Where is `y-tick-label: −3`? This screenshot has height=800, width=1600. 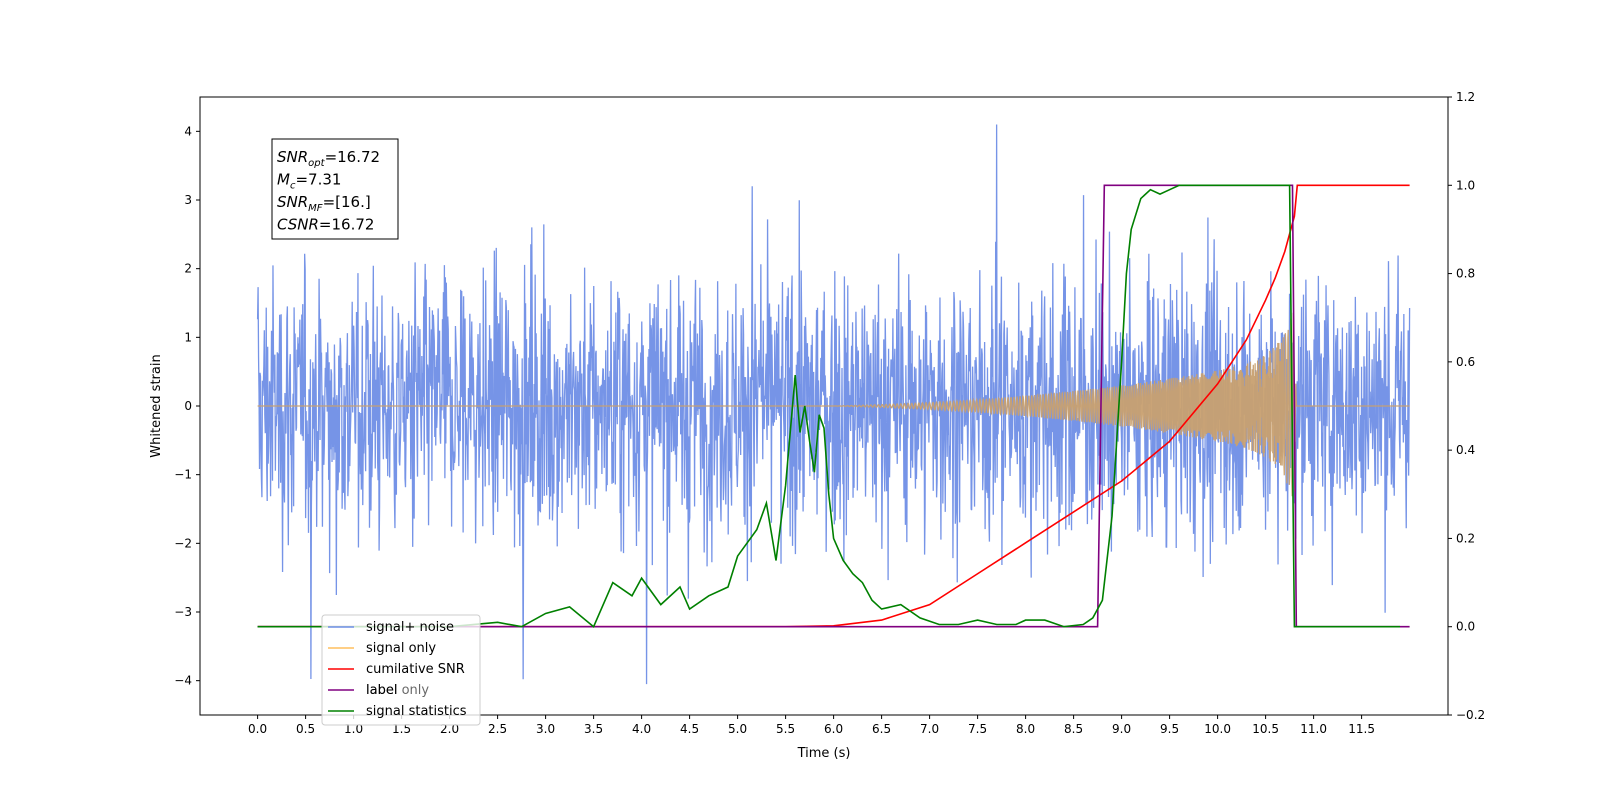 y-tick-label: −3 is located at coordinates (183, 612).